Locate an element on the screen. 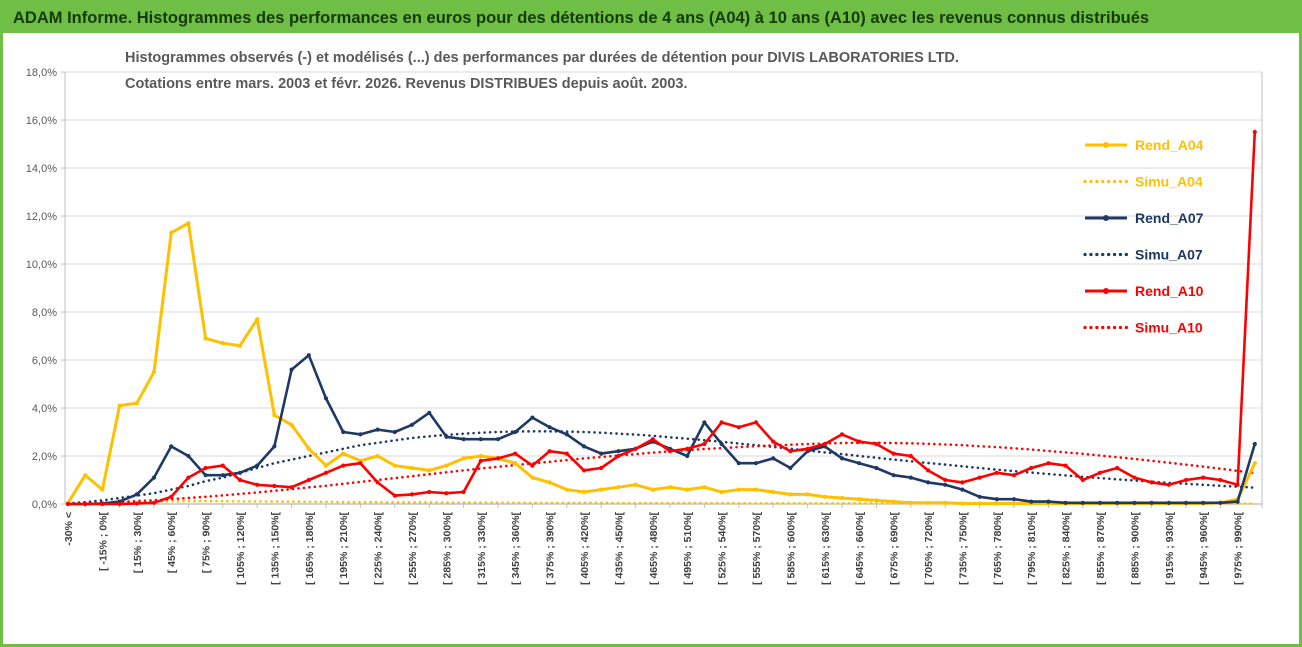 This screenshot has height=647, width=1302. legend-entry-Simu_A10: Simu_A10 is located at coordinates (1143, 328).